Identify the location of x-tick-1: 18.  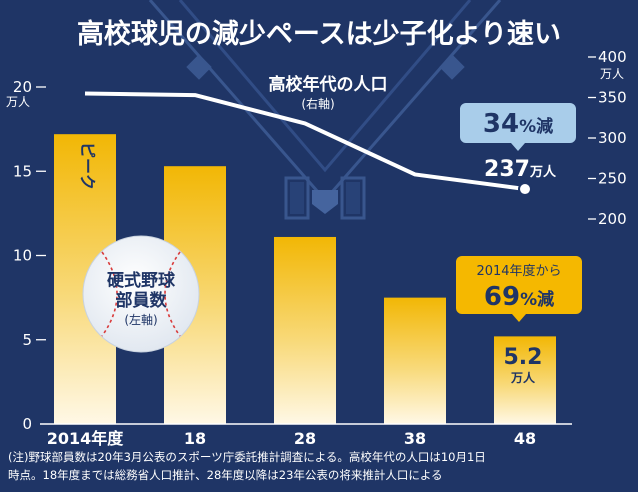
(195, 438).